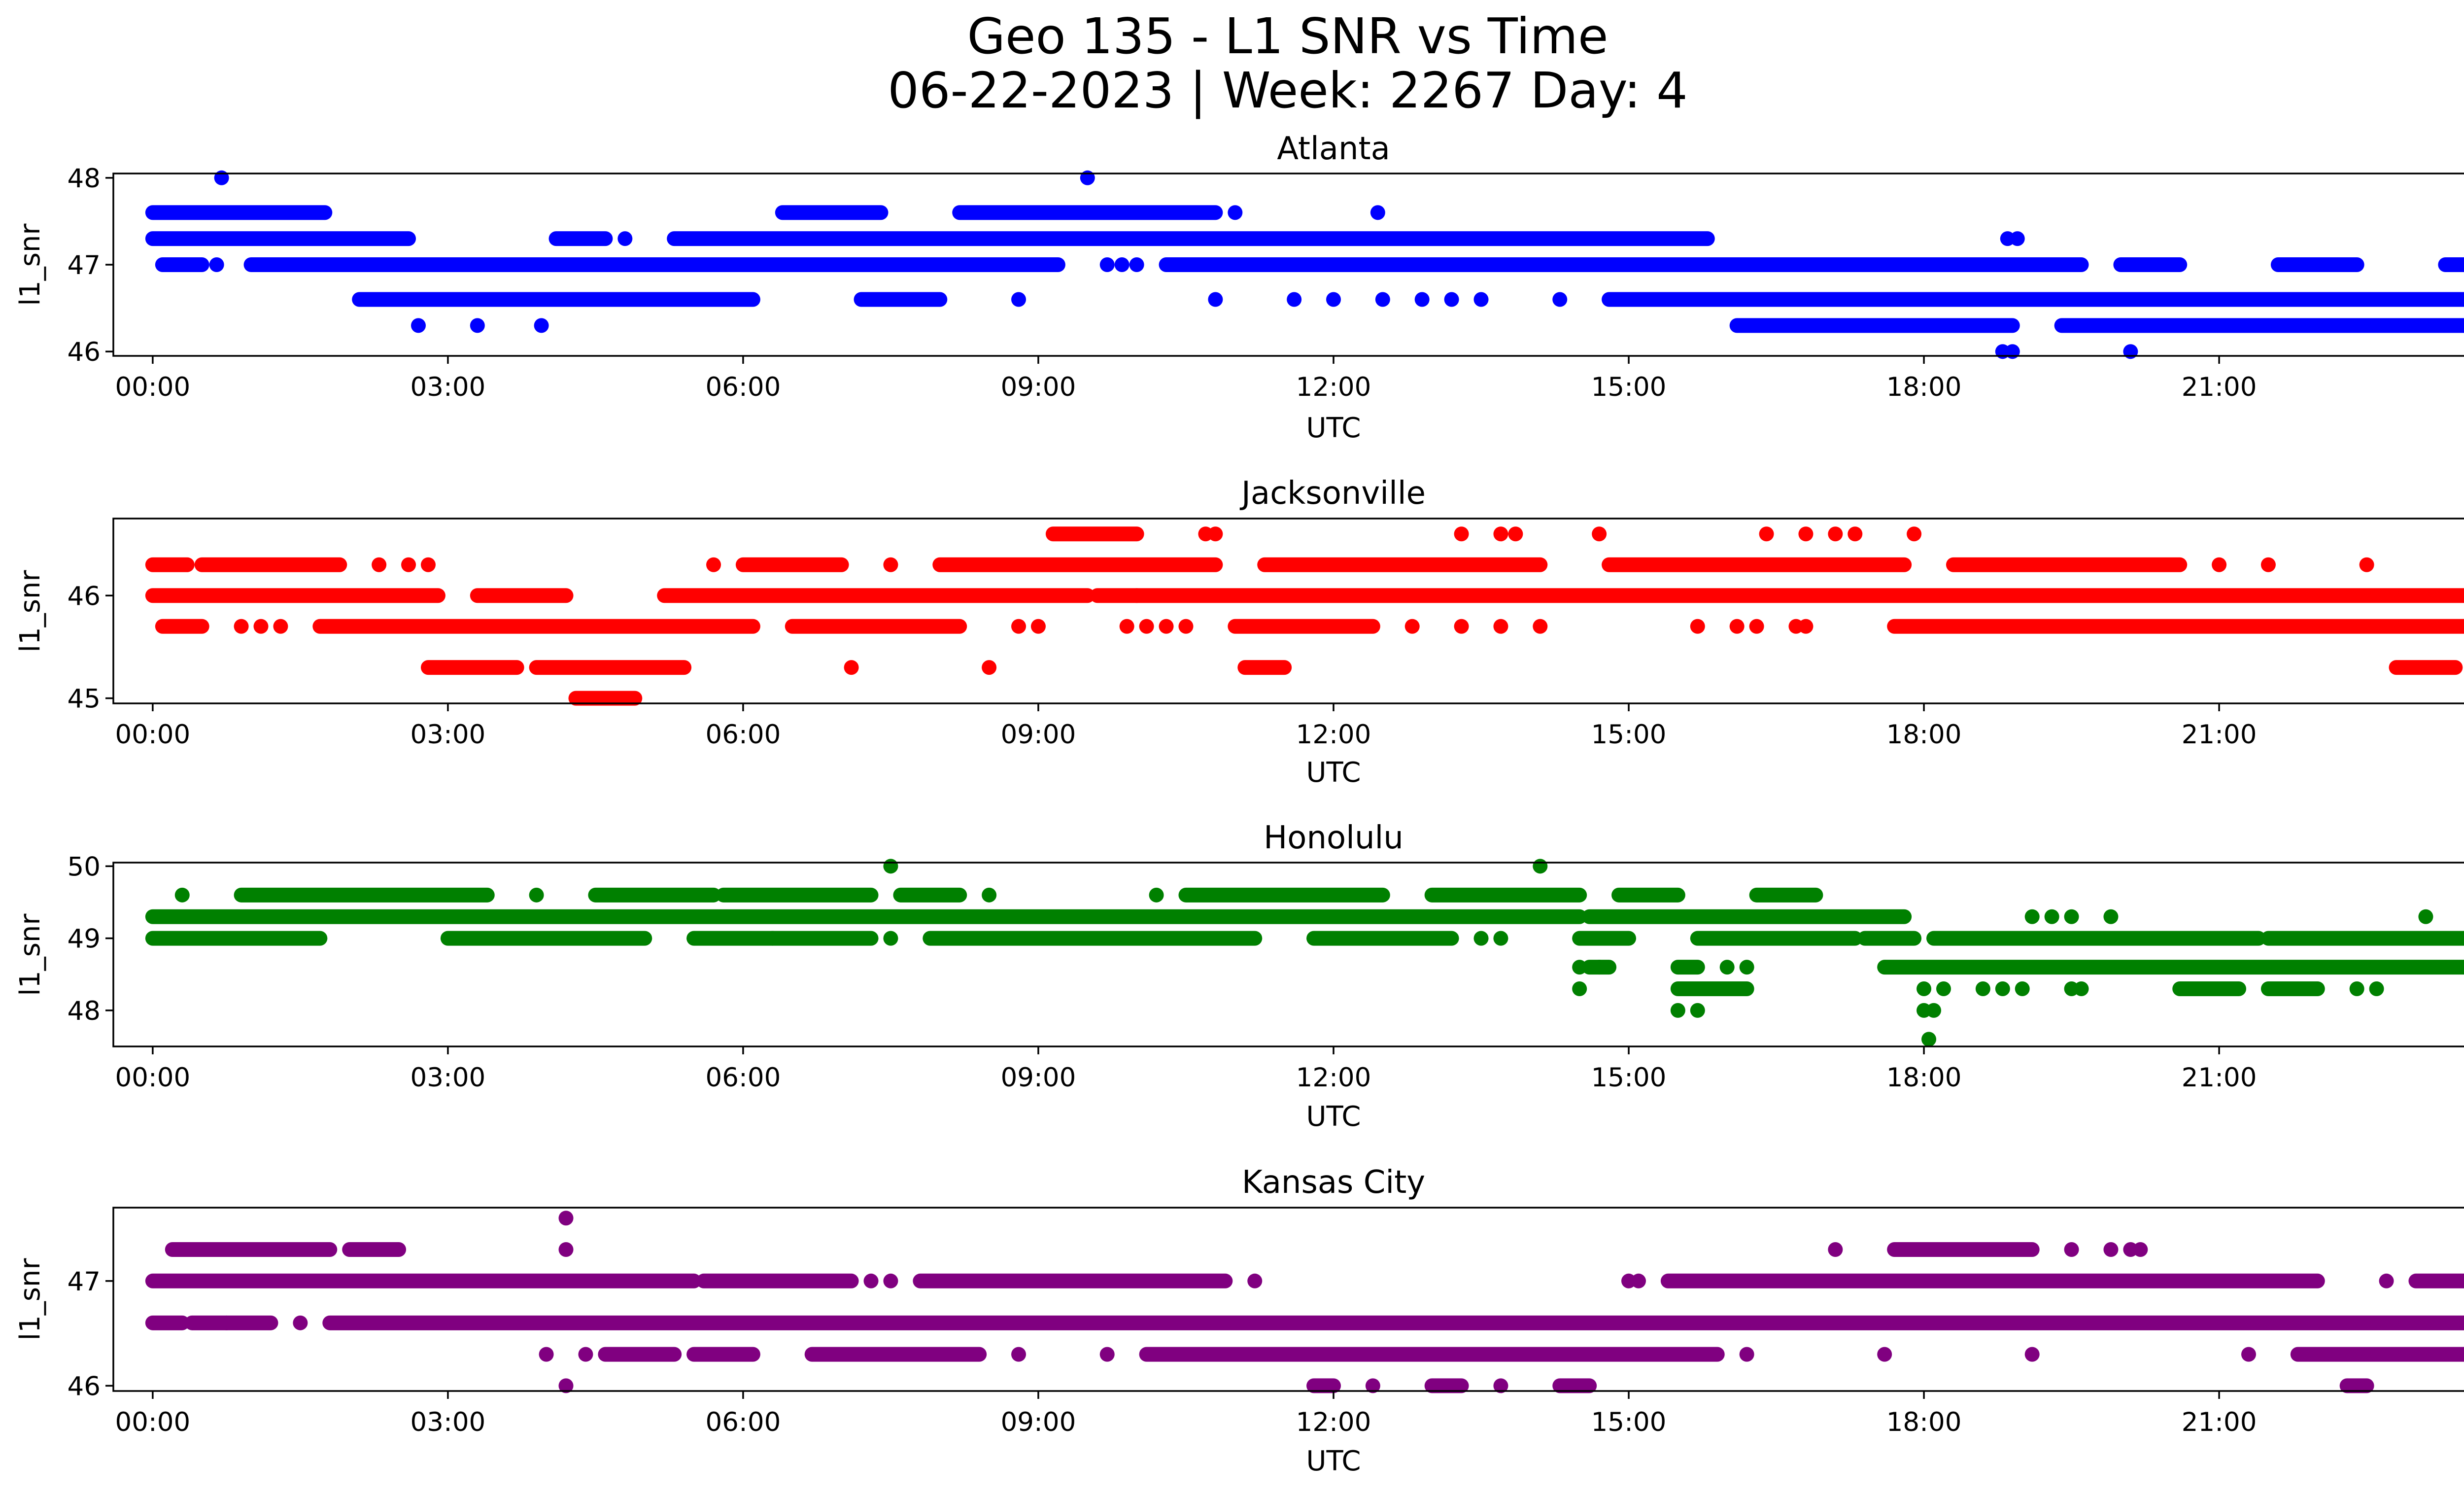 The height and width of the screenshot is (1495, 2464). Describe the element at coordinates (1333, 387) in the screenshot. I see `x-tick-label: 12:00` at that location.